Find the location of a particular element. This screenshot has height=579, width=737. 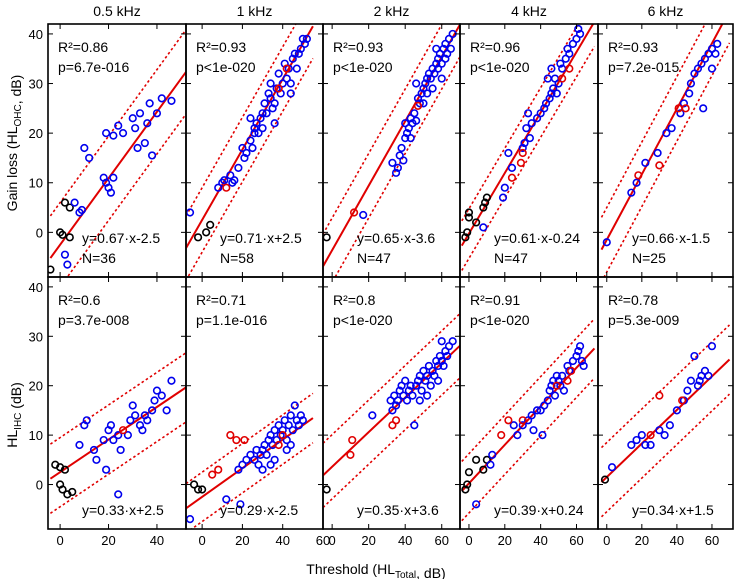

n-label: N=36 is located at coordinates (99, 258).